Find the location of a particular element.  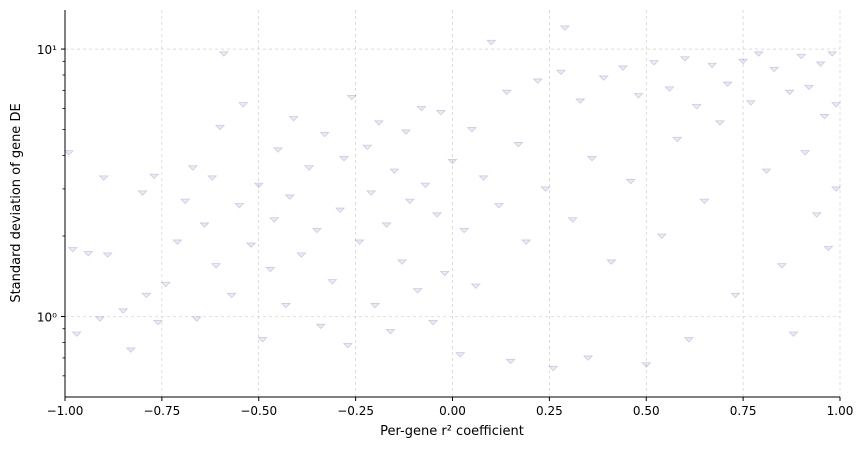

x-tick-label: −1.00 is located at coordinates (65, 411).